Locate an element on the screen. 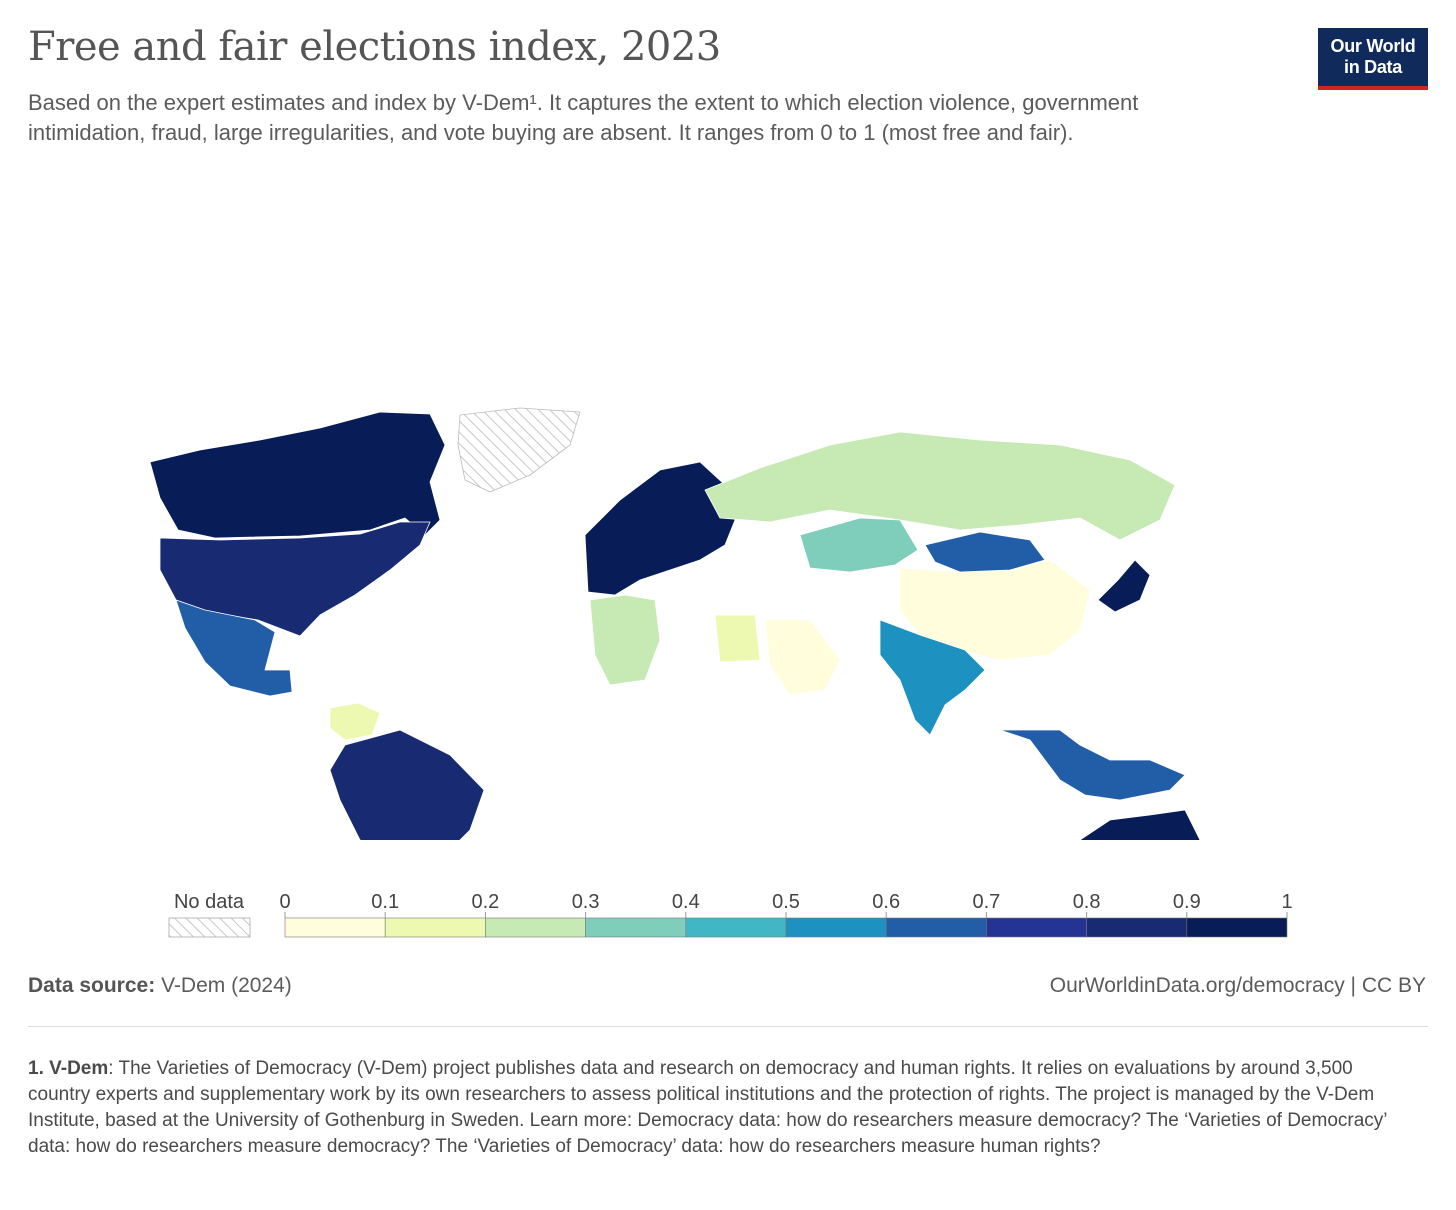  data-source-value: V-Dem (2024) is located at coordinates (226, 985).